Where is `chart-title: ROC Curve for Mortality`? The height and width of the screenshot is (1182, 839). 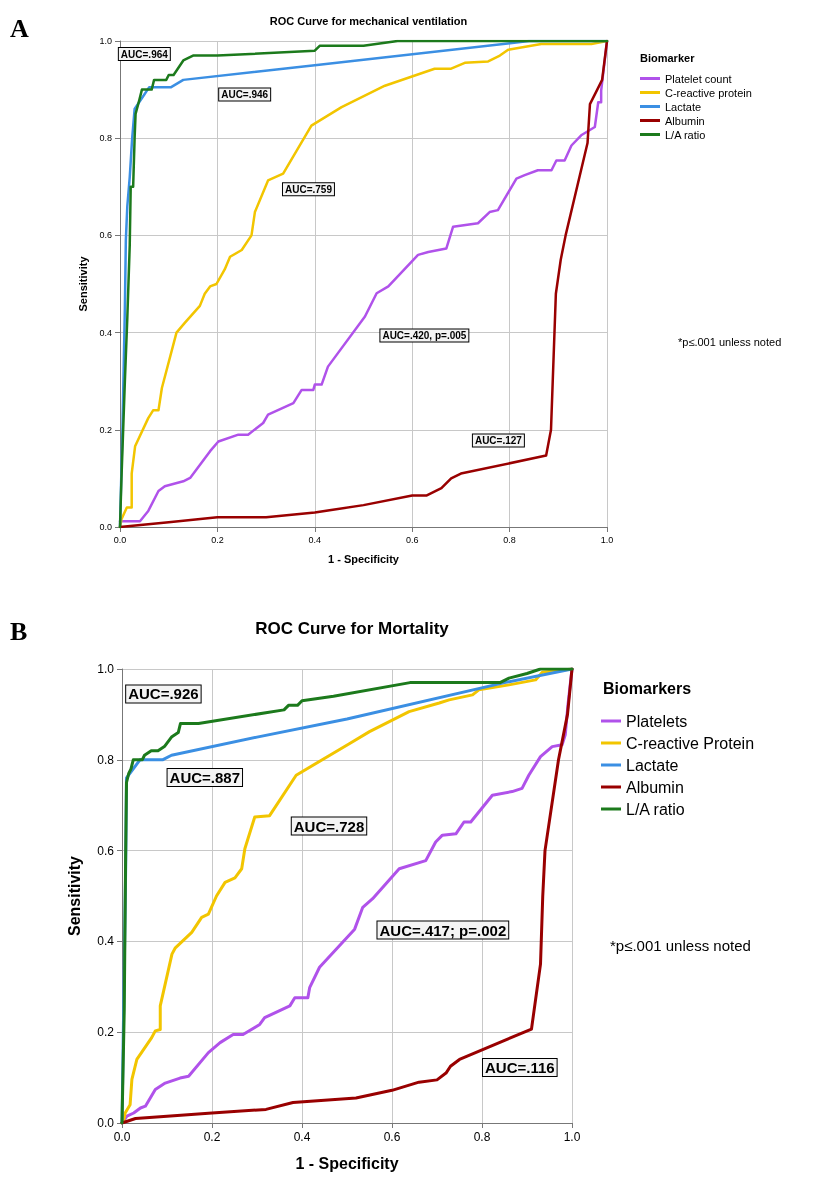 chart-title: ROC Curve for Mortality is located at coordinates (352, 628).